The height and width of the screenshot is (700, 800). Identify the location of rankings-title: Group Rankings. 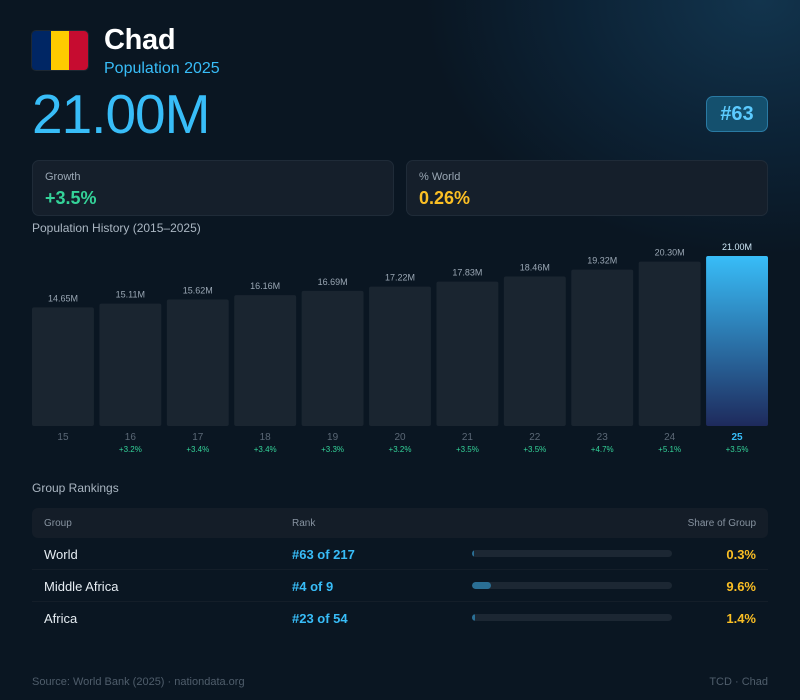
(75, 488).